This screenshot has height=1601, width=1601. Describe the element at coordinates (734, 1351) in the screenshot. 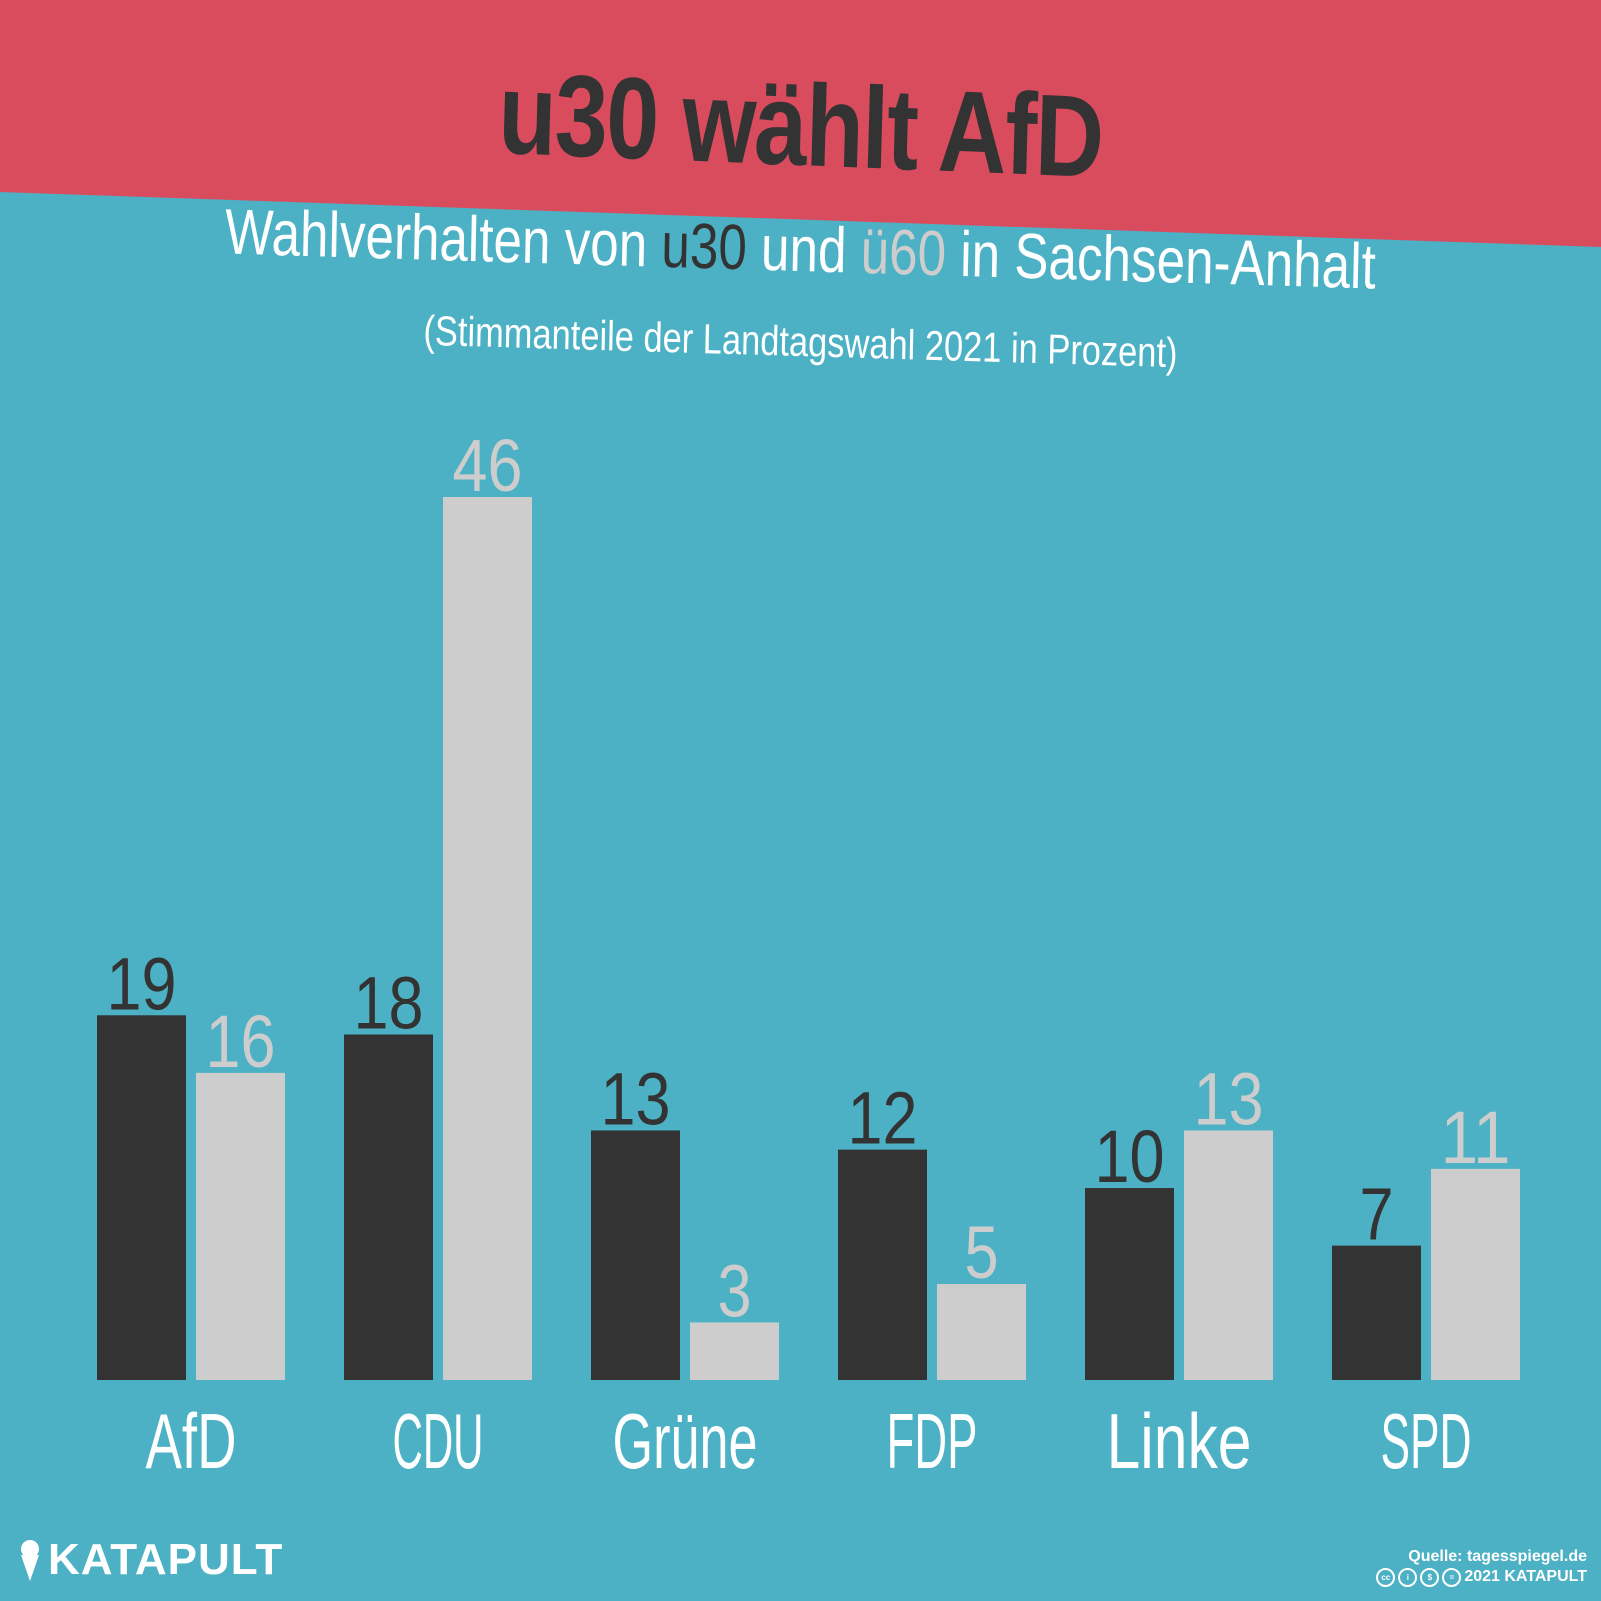

I see `bar-grüne-ü60` at that location.